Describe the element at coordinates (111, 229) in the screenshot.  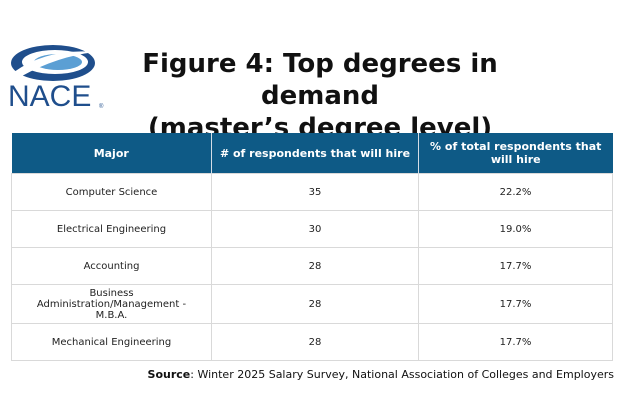
I see `cell-major: Electrical Engineering` at that location.